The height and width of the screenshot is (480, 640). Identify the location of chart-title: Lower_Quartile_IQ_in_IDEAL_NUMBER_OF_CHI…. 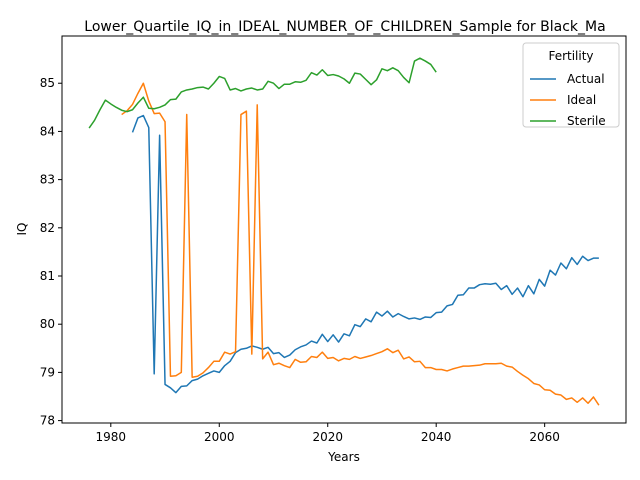
(344, 27).